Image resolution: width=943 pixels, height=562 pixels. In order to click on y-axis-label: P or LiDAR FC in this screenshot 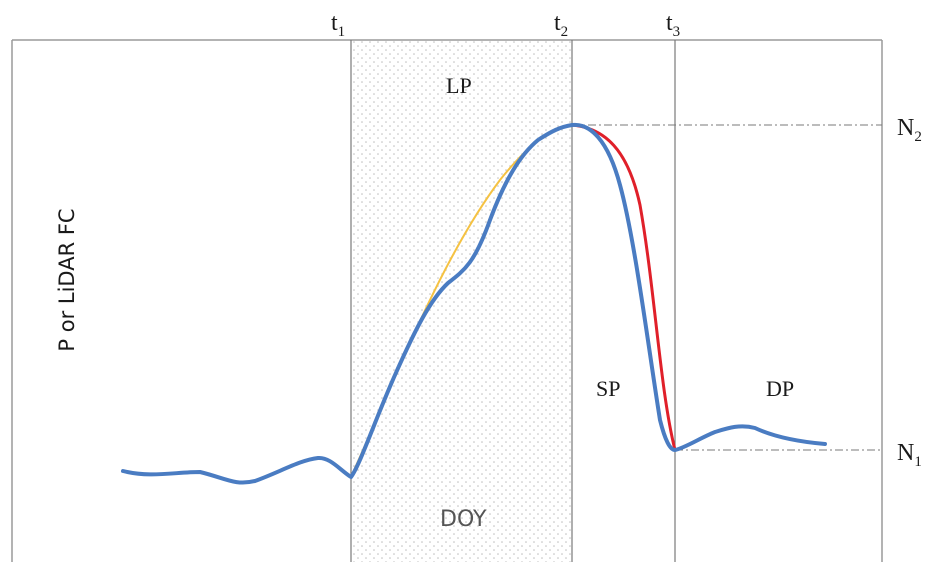, I will do `click(67, 279)`.